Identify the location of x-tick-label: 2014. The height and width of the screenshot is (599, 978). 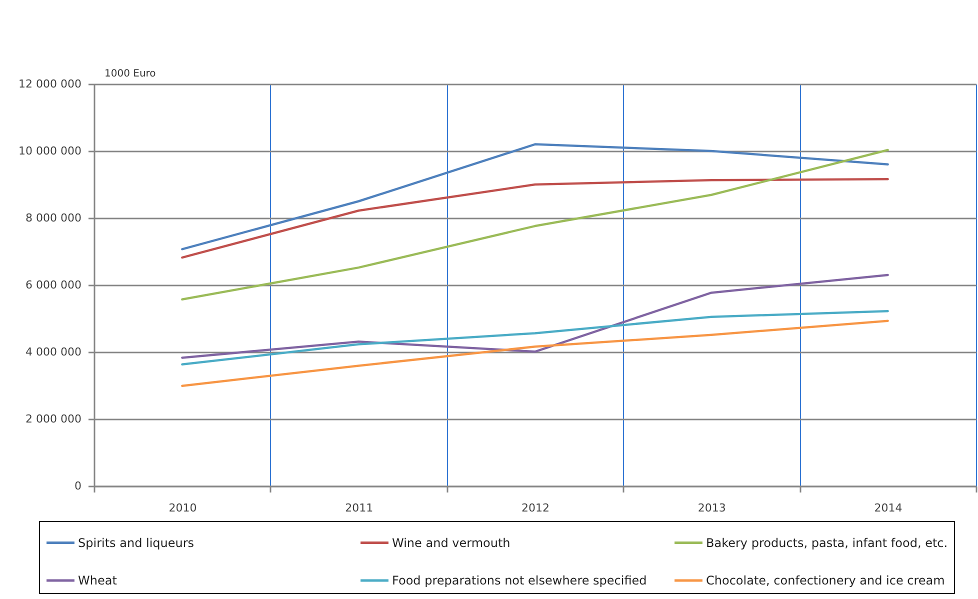
(888, 508).